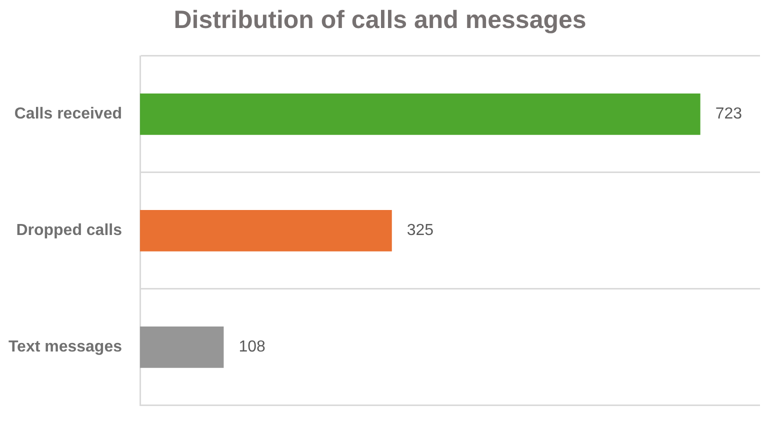 The height and width of the screenshot is (433, 762). Describe the element at coordinates (252, 347) in the screenshot. I see `data-label: 108` at that location.